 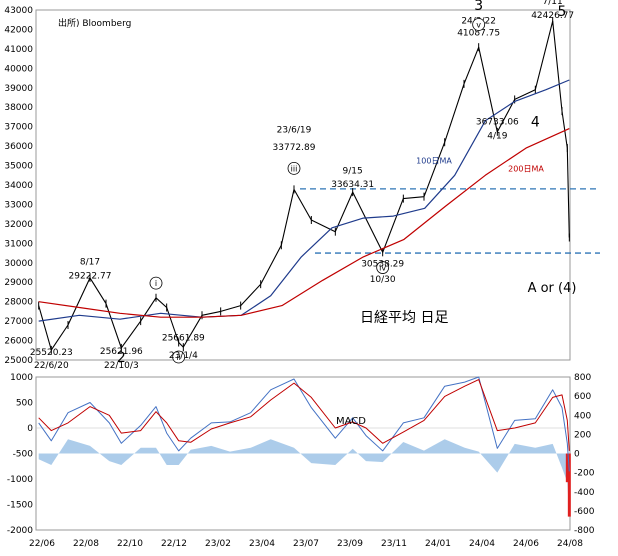 I want to click on macd-right-tick-label: -400, so click(x=584, y=493).